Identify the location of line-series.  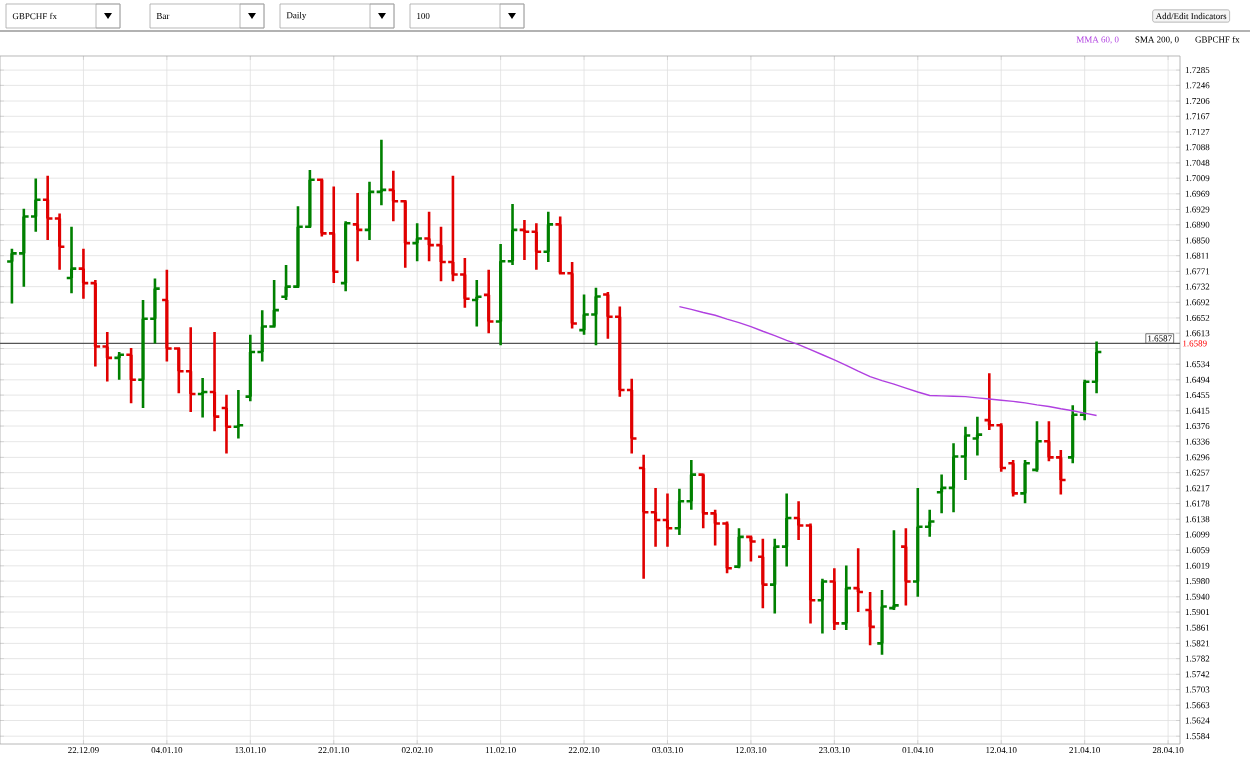
(888, 361).